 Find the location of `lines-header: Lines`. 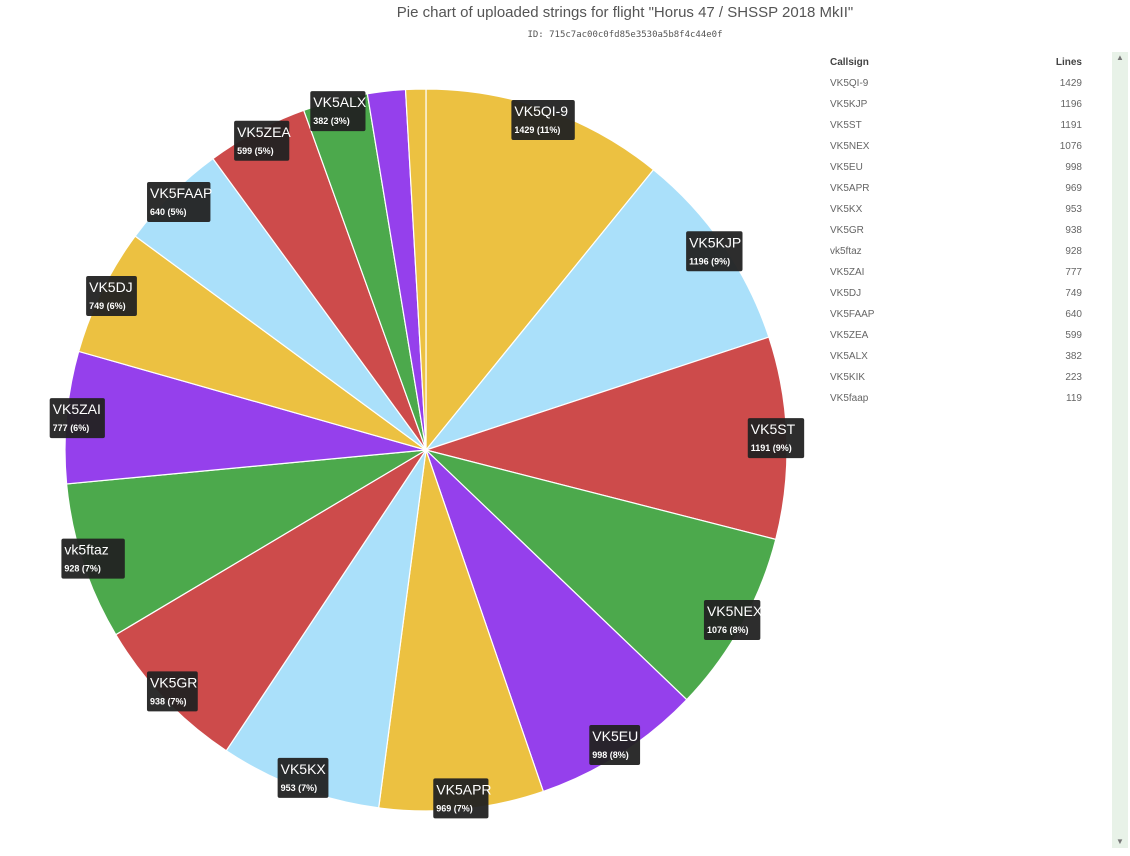

lines-header: Lines is located at coordinates (1068, 62).